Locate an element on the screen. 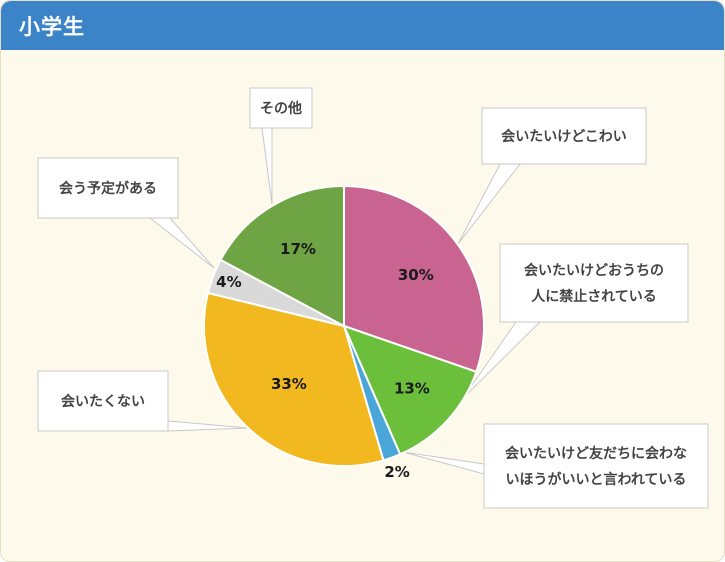 The image size is (725, 562). callout-label: その他 is located at coordinates (281, 108).